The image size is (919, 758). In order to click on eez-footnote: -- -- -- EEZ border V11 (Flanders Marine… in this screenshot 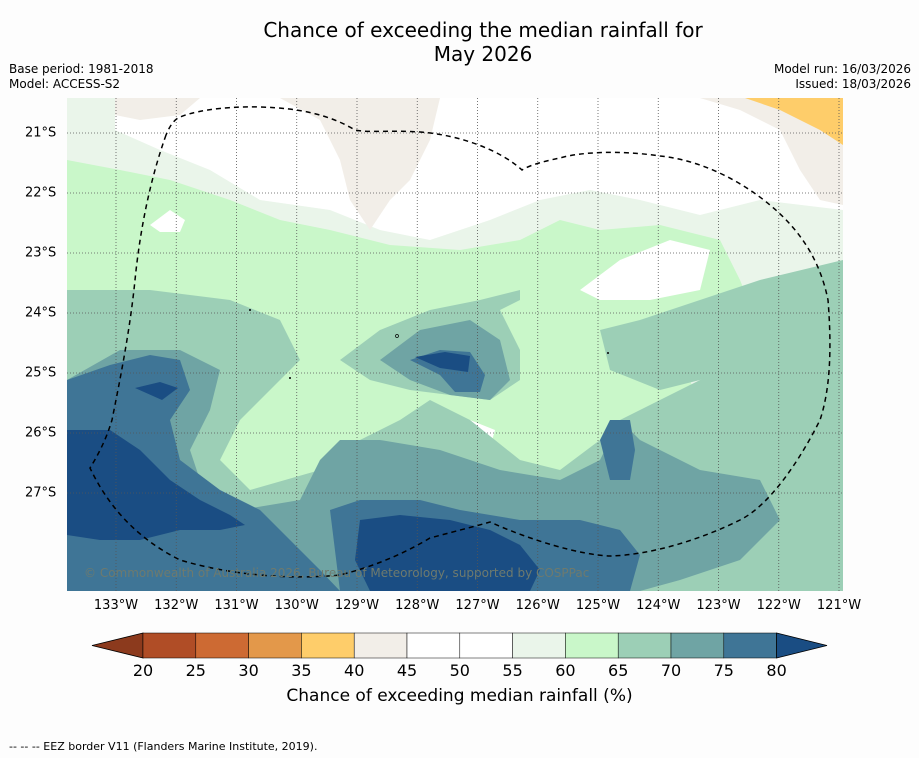, I will do `click(163, 746)`.